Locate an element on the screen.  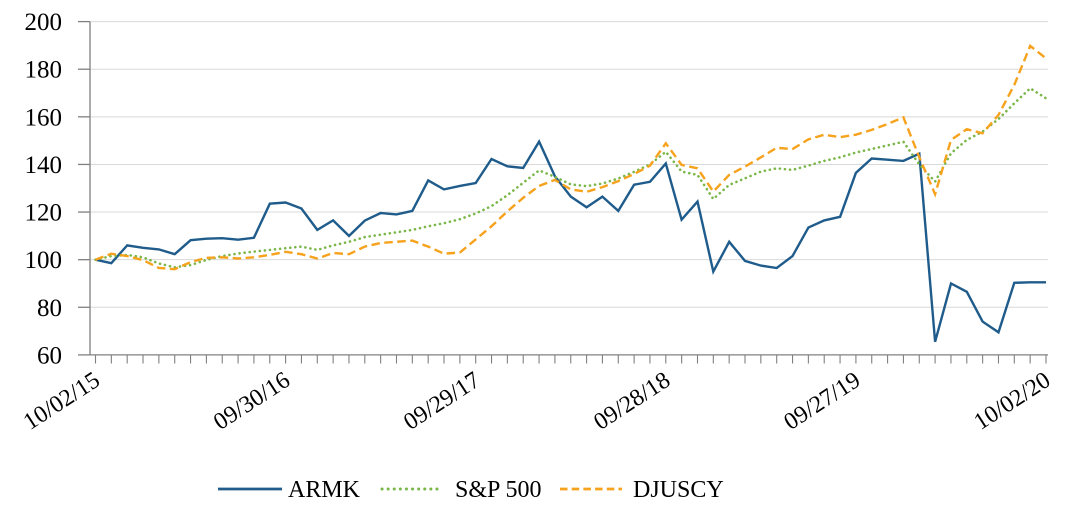
legend: ARMK S&P 500 DJUSCY is located at coordinates (471, 490).